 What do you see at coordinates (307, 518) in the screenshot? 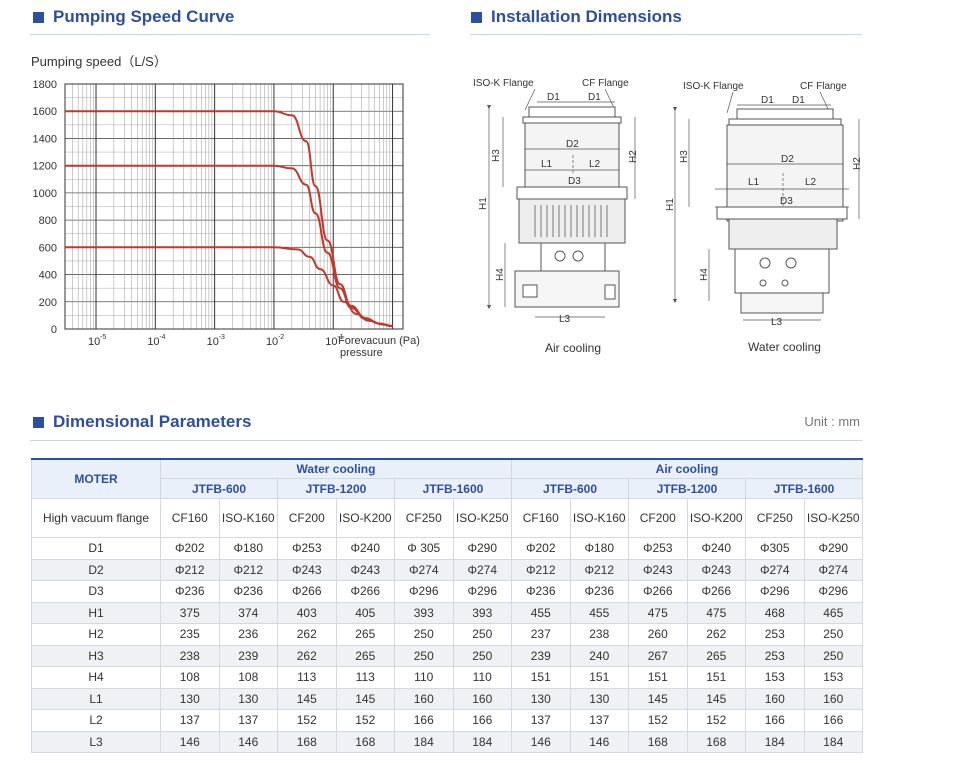
I see `table-cell: CF200` at bounding box center [307, 518].